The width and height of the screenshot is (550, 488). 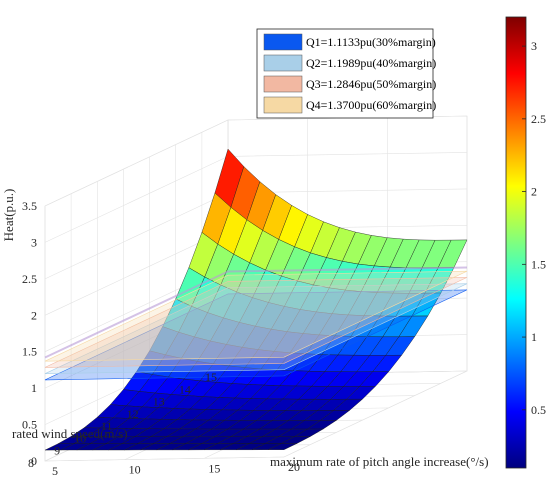 What do you see at coordinates (538, 264) in the screenshot?
I see `colorbar-tick-label: 1.5` at bounding box center [538, 264].